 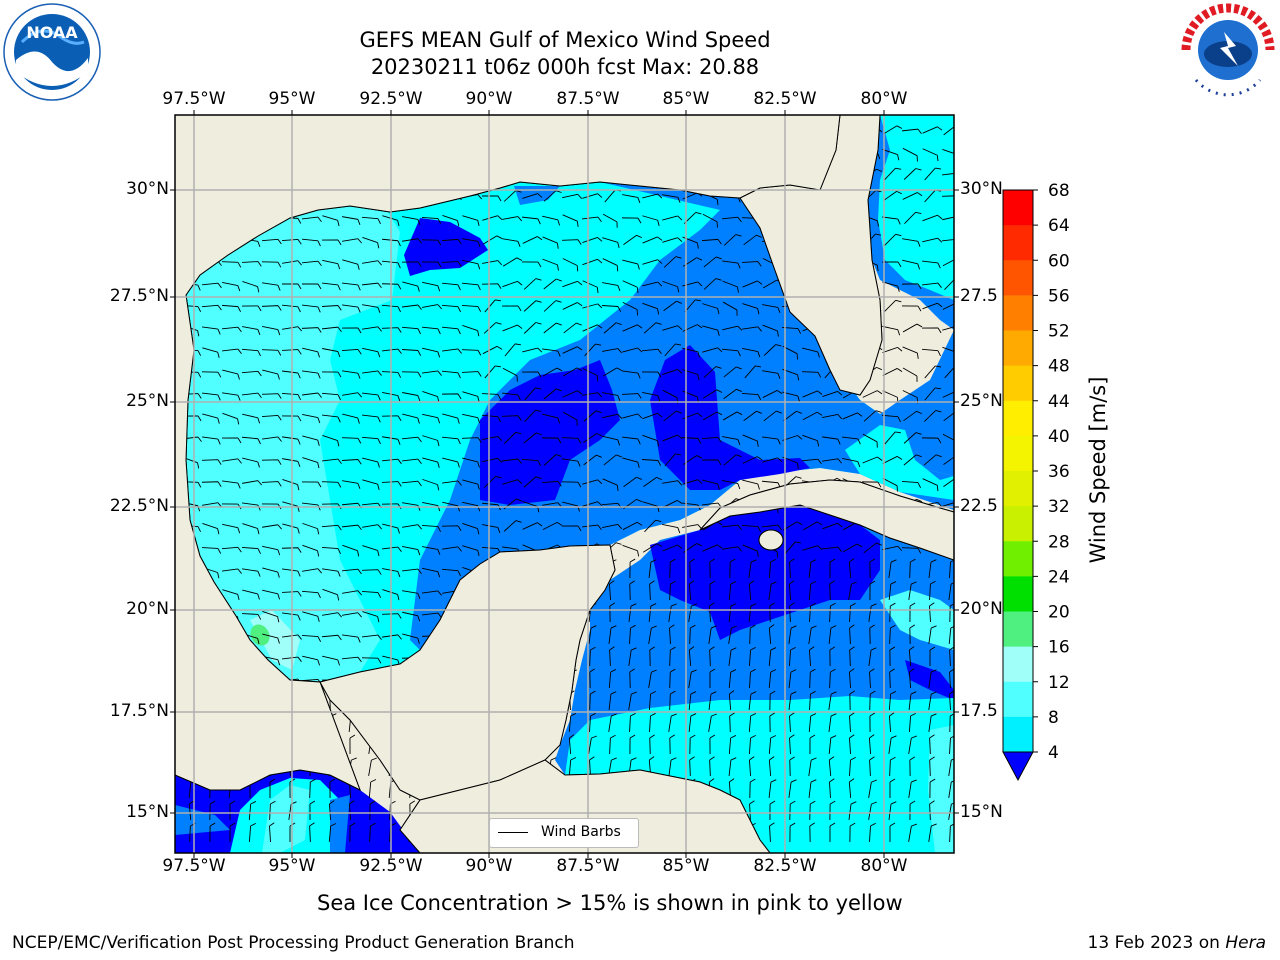 I want to click on lon-label-bottom: 80°W, so click(x=884, y=866).